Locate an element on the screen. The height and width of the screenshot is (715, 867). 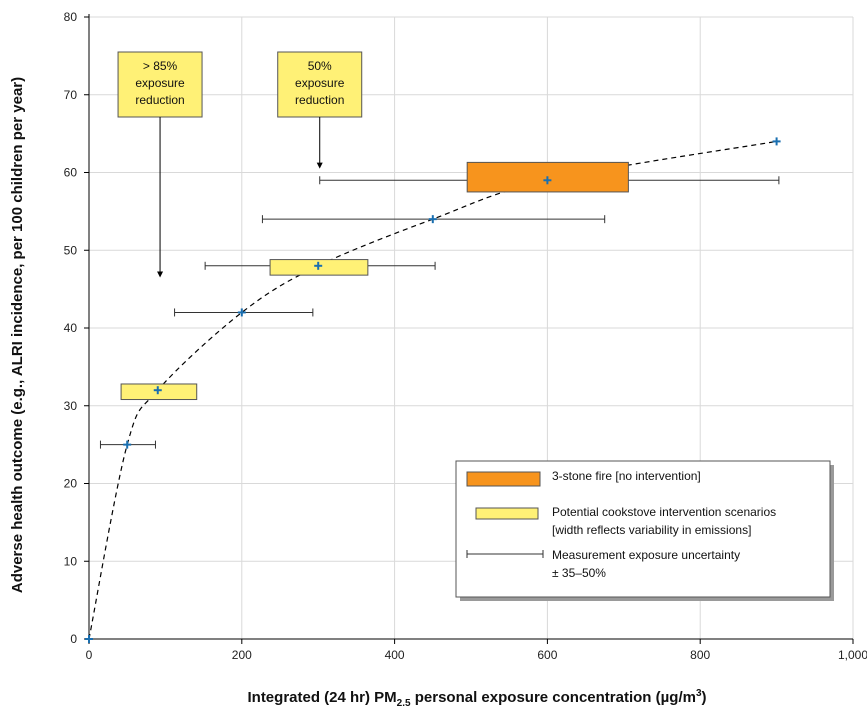
legend-label: Measurement exposure uncertainty is located at coordinates (646, 555).